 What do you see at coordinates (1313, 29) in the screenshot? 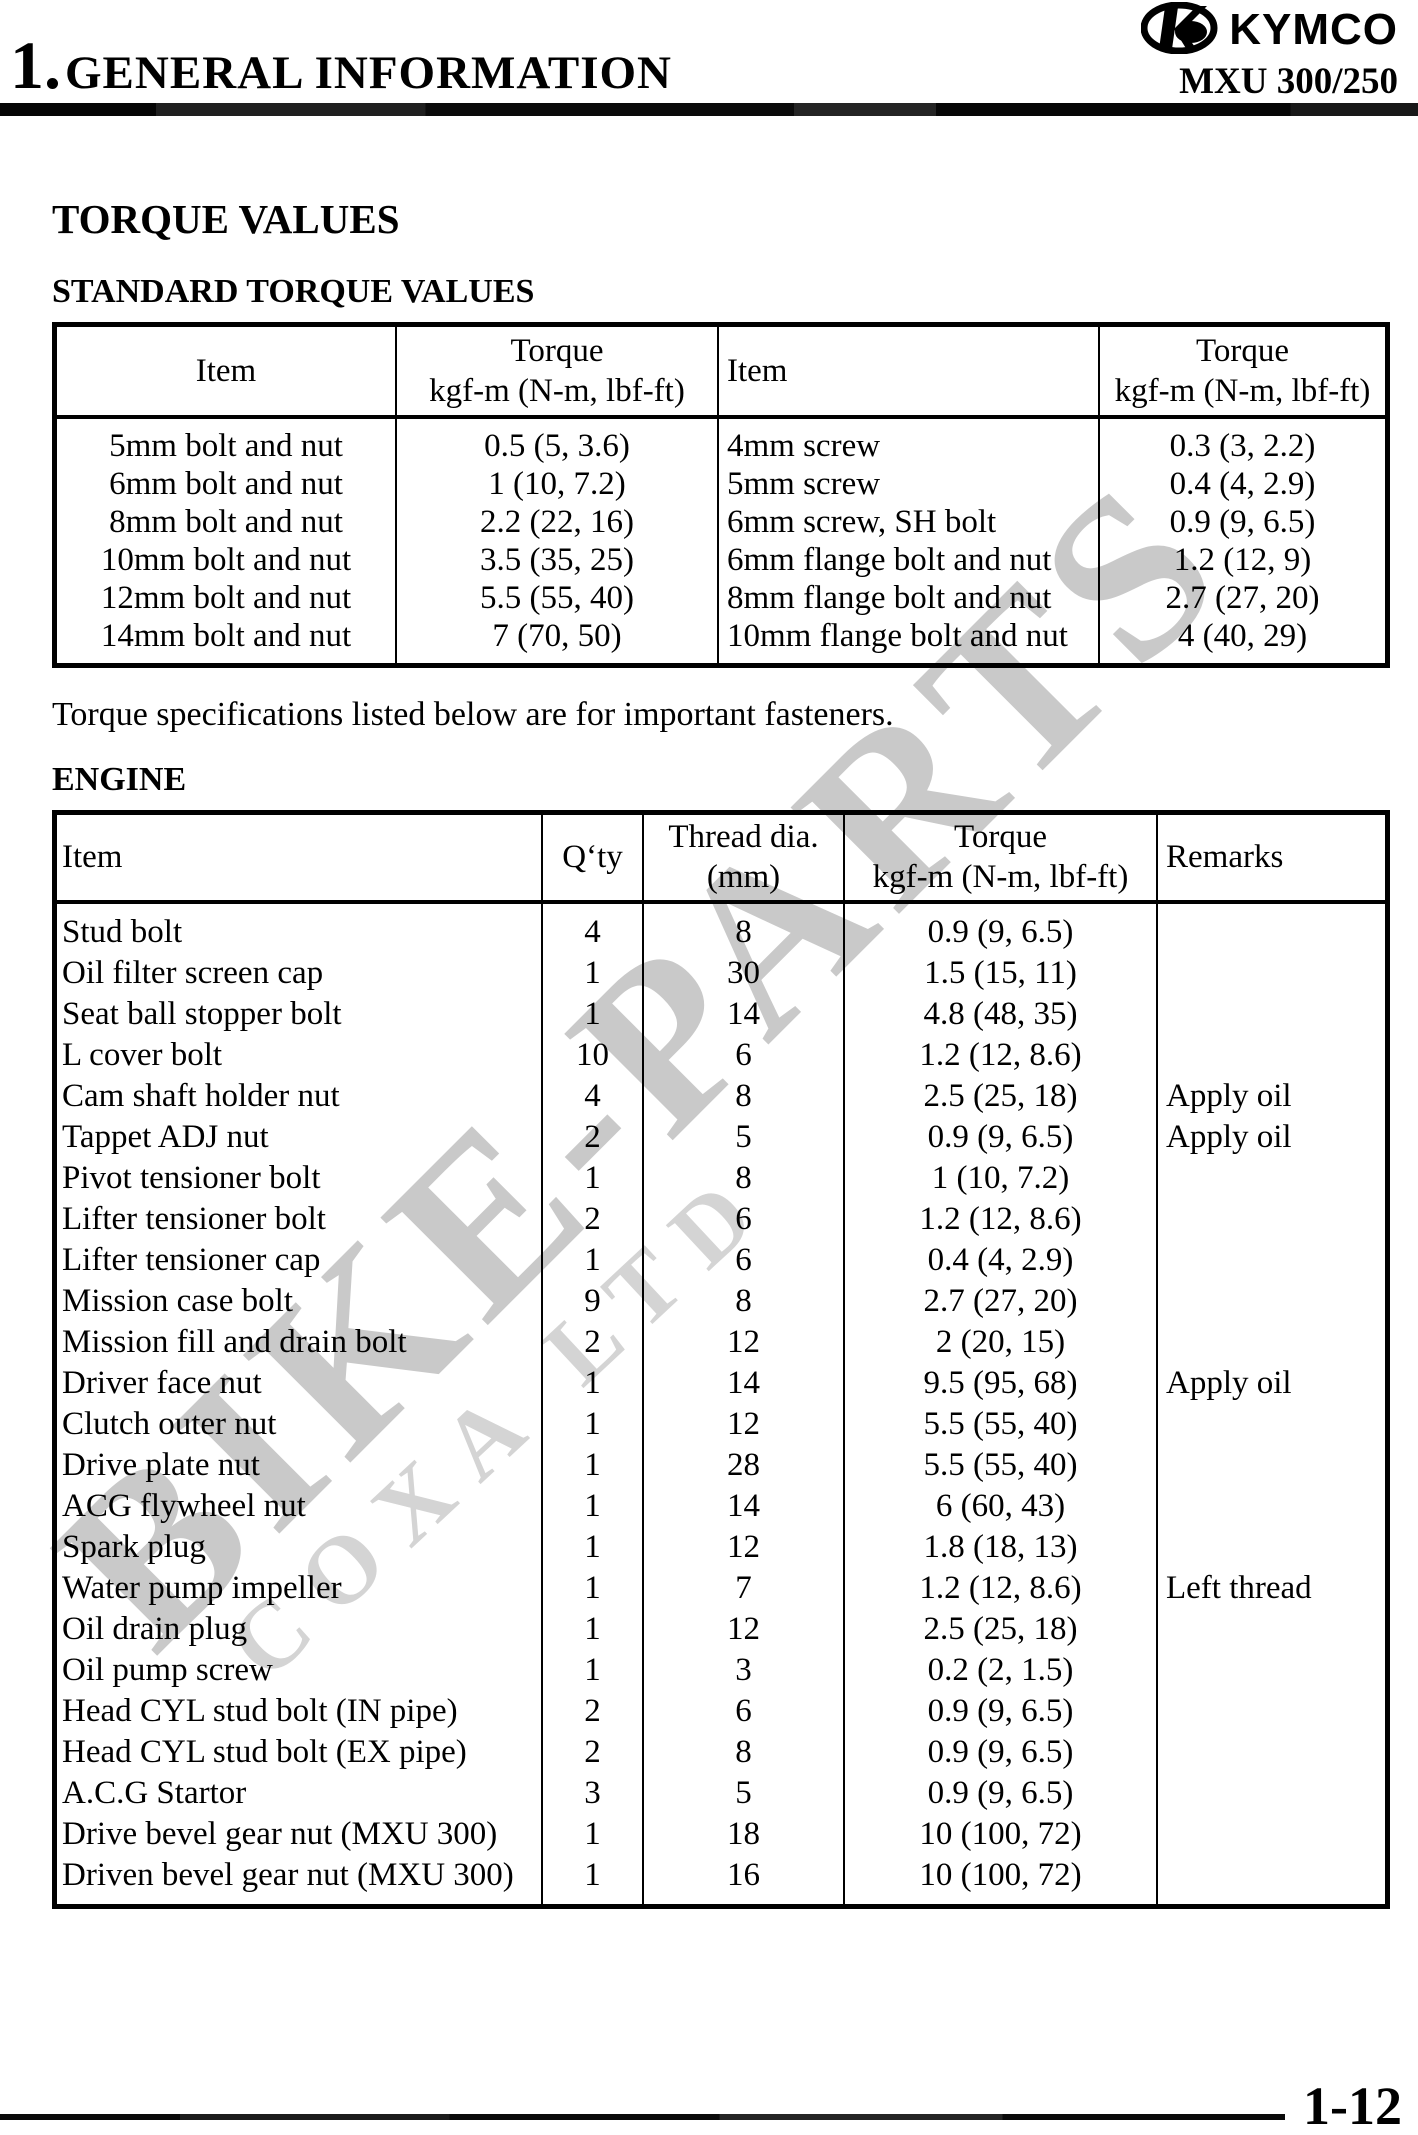
I see `brand-name: KYMCO` at bounding box center [1313, 29].